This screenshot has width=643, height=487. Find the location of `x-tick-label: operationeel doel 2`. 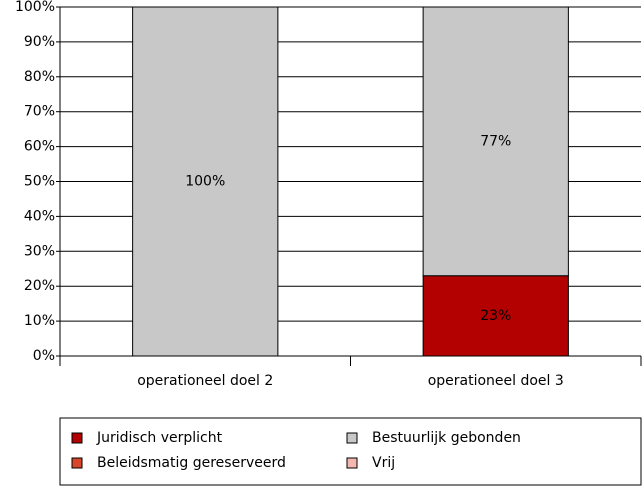

x-tick-label: operationeel doel 2 is located at coordinates (205, 381).